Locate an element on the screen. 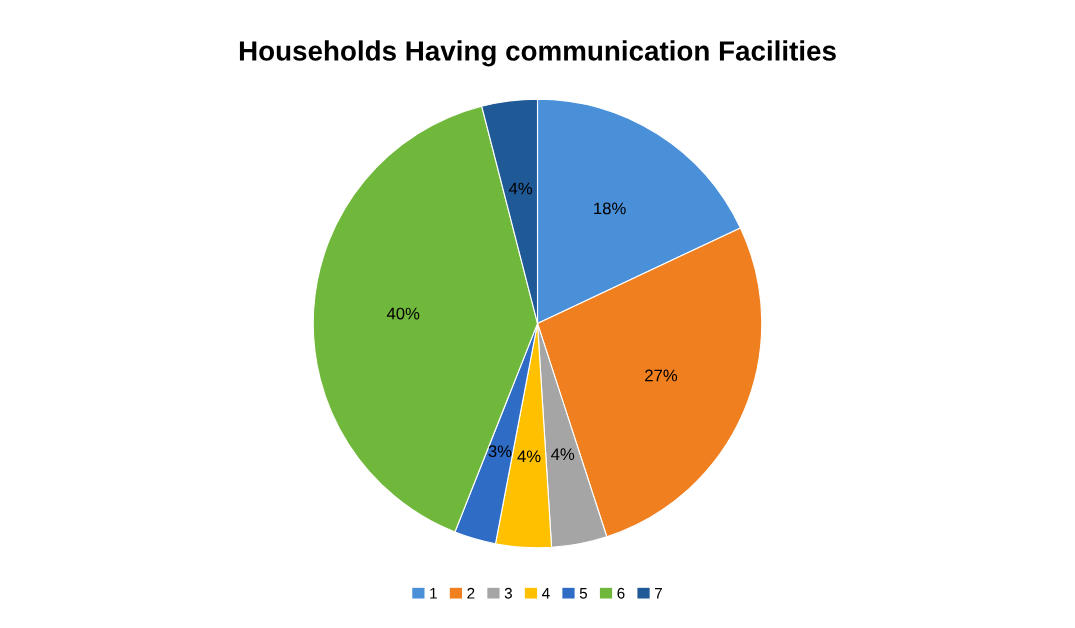  legend-label: 6 is located at coordinates (621, 593).